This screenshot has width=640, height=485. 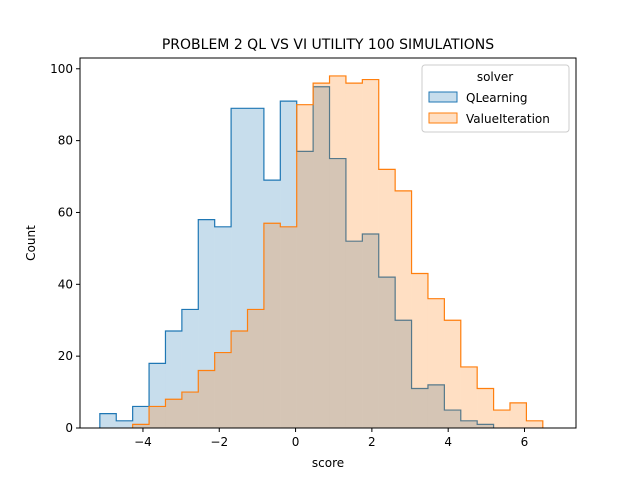 What do you see at coordinates (331, 438) in the screenshot?
I see `x-axis-ticks: −4 −2 0 2 4 6` at bounding box center [331, 438].